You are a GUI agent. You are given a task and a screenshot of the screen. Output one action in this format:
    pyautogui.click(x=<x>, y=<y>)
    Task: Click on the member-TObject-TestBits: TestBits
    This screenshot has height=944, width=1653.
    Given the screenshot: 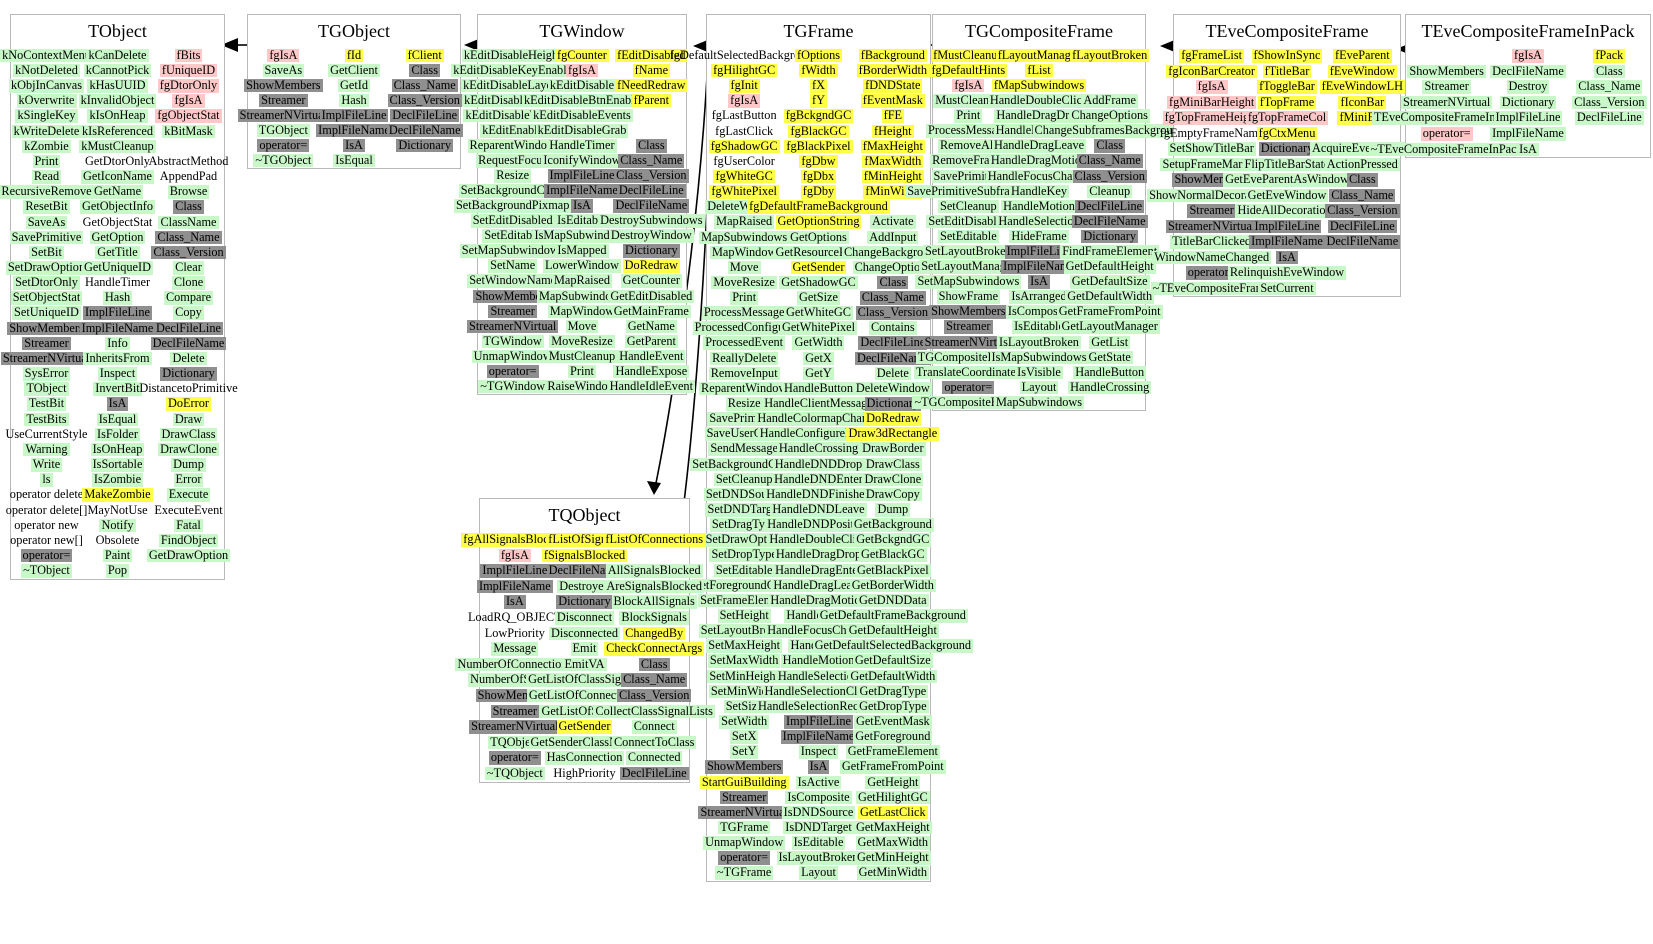 What is the action you would take?
    pyautogui.click(x=46, y=419)
    